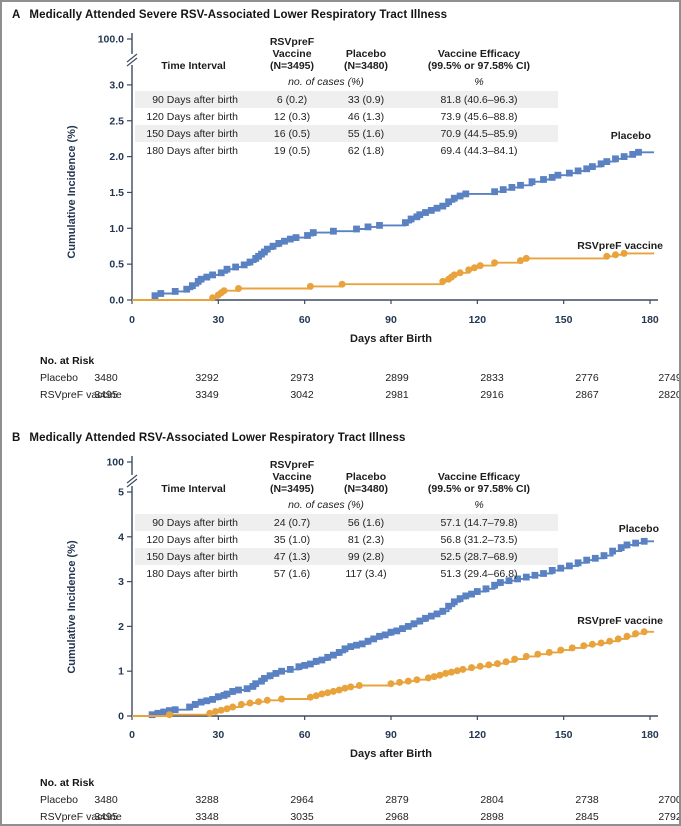  I want to click on at-risk-value: 3042, so click(302, 395).